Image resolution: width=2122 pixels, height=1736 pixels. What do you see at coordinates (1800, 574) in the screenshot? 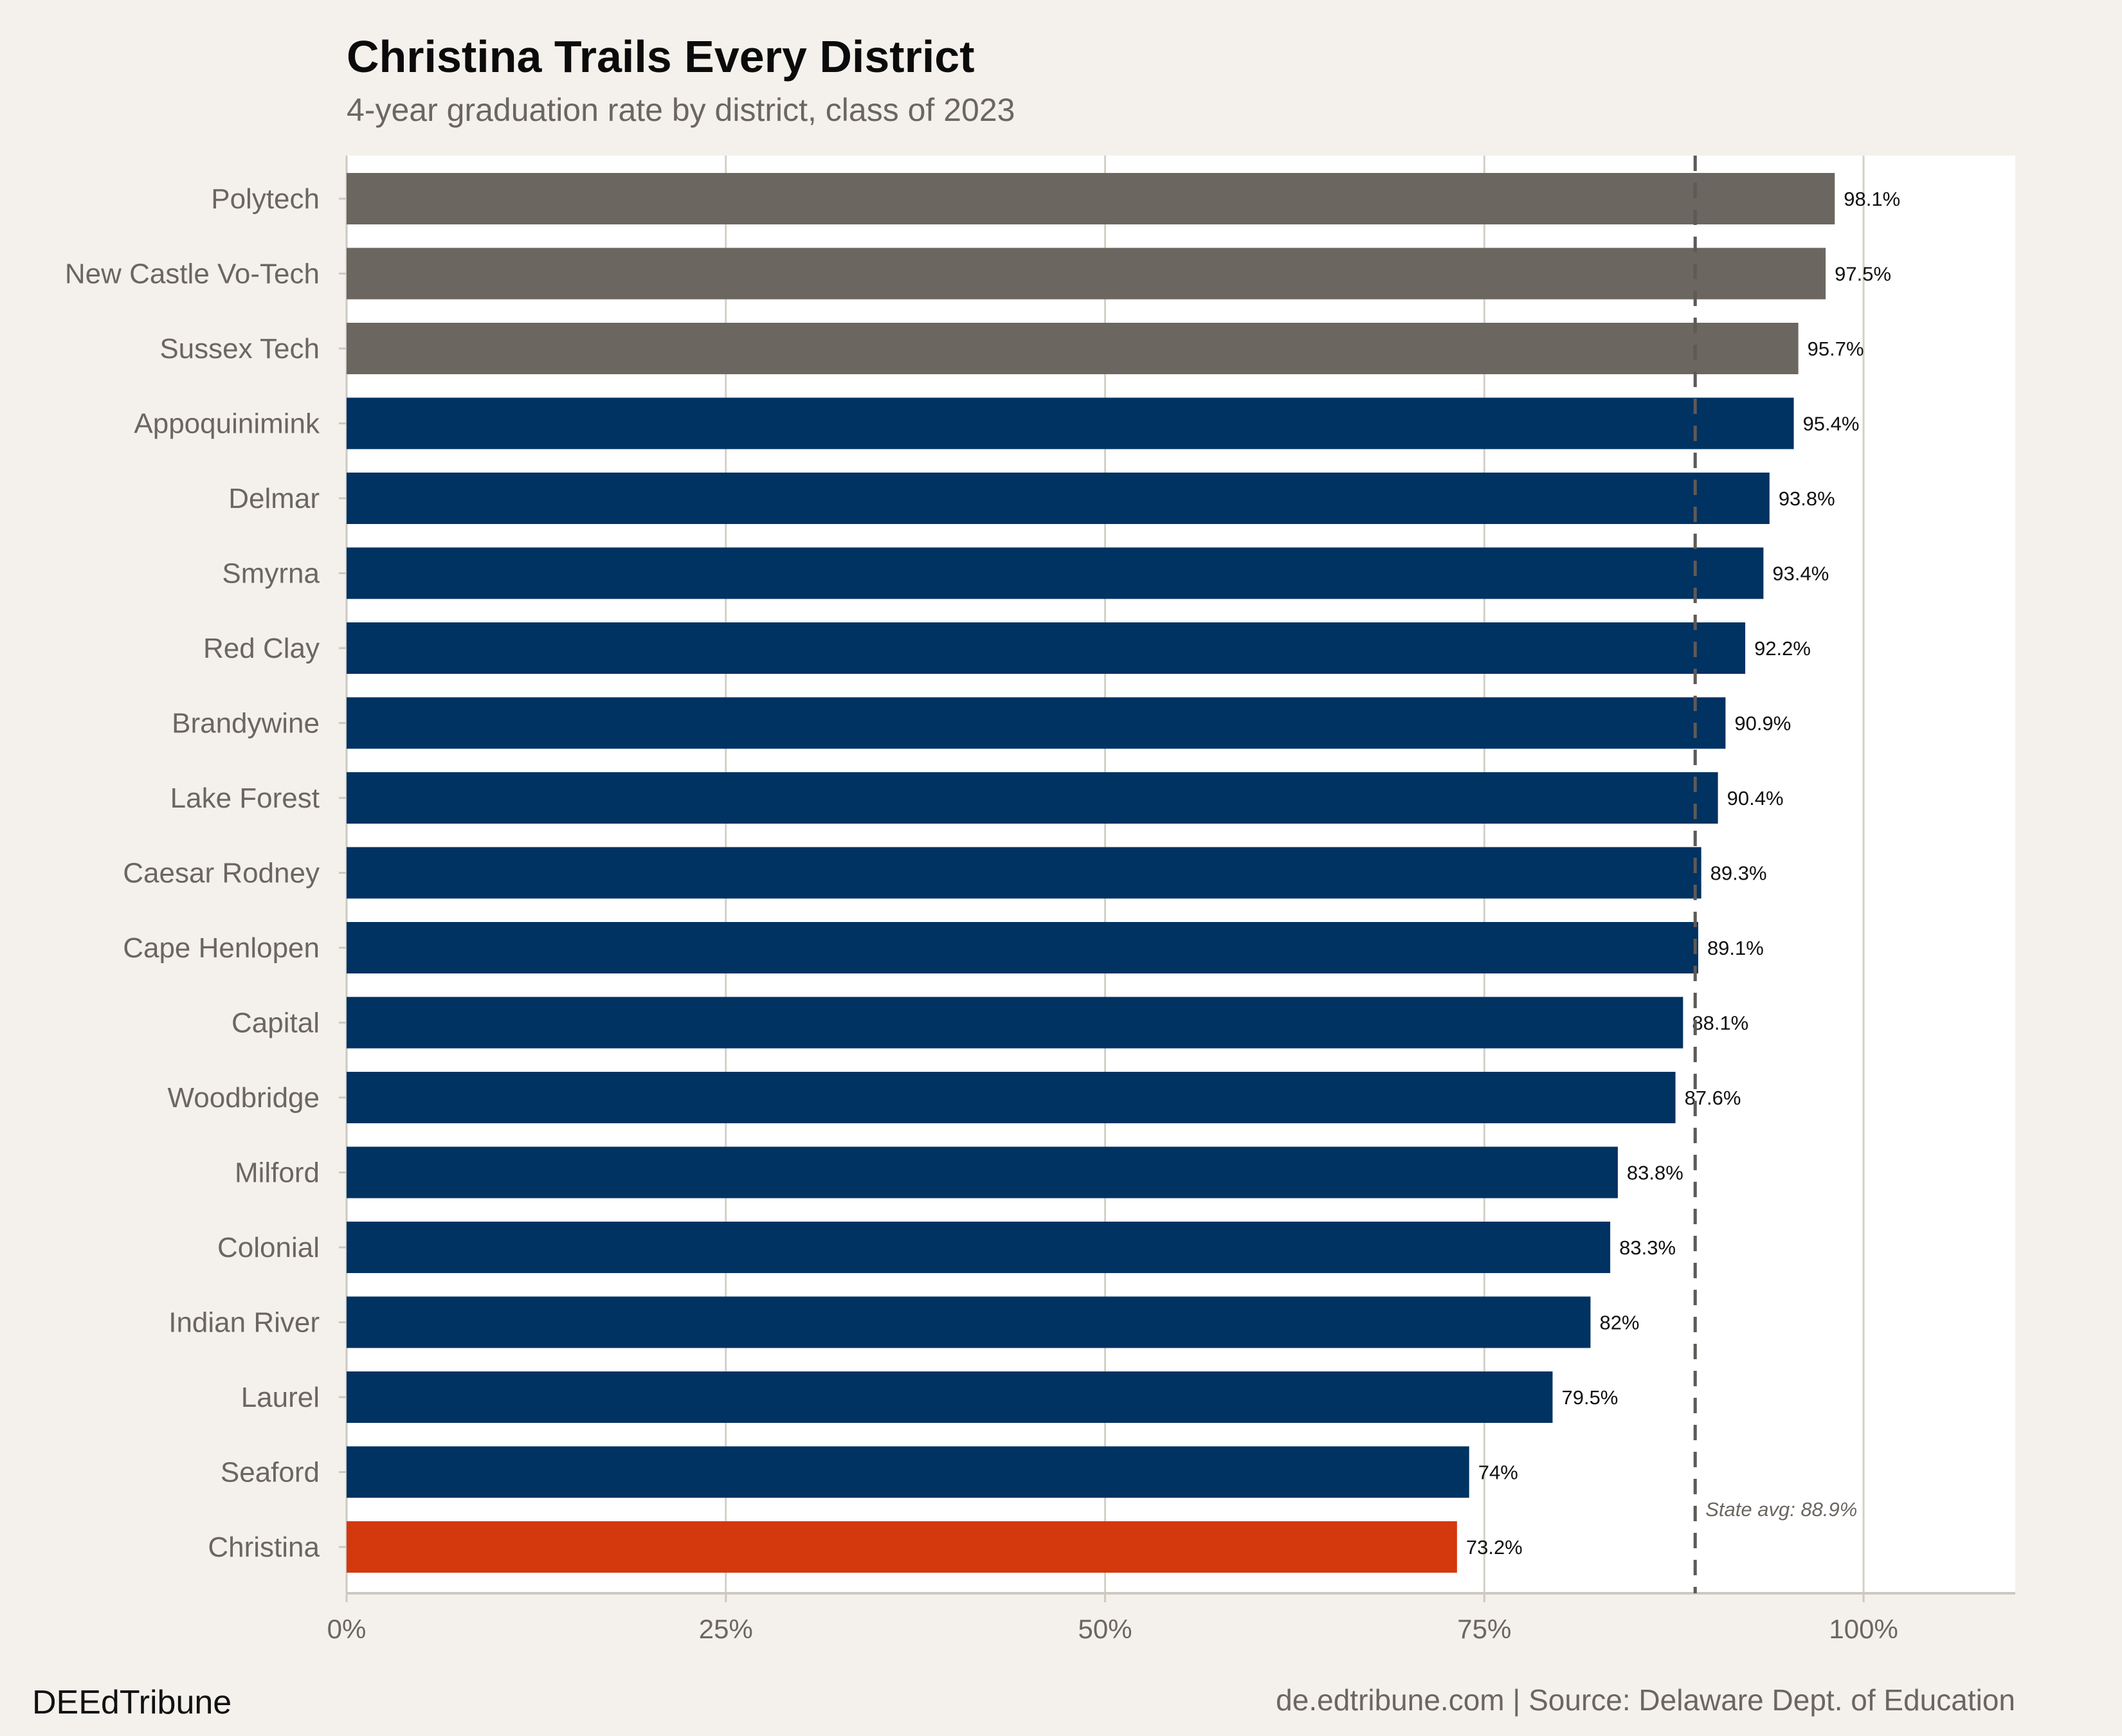
I see `value-label: 93.4%` at bounding box center [1800, 574].